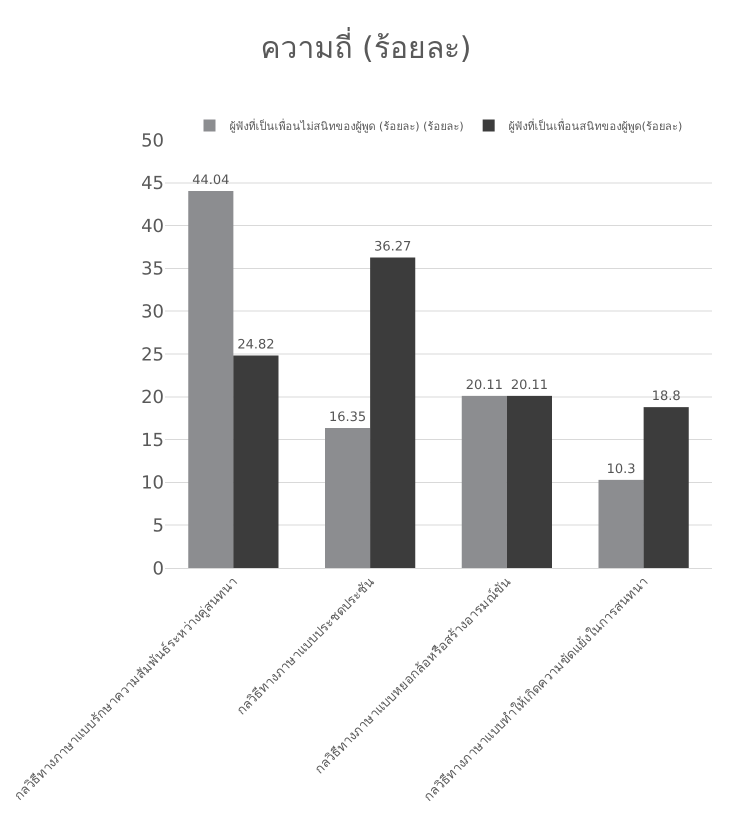  What do you see at coordinates (158, 569) in the screenshot?
I see `y-tick-label: 0` at bounding box center [158, 569].